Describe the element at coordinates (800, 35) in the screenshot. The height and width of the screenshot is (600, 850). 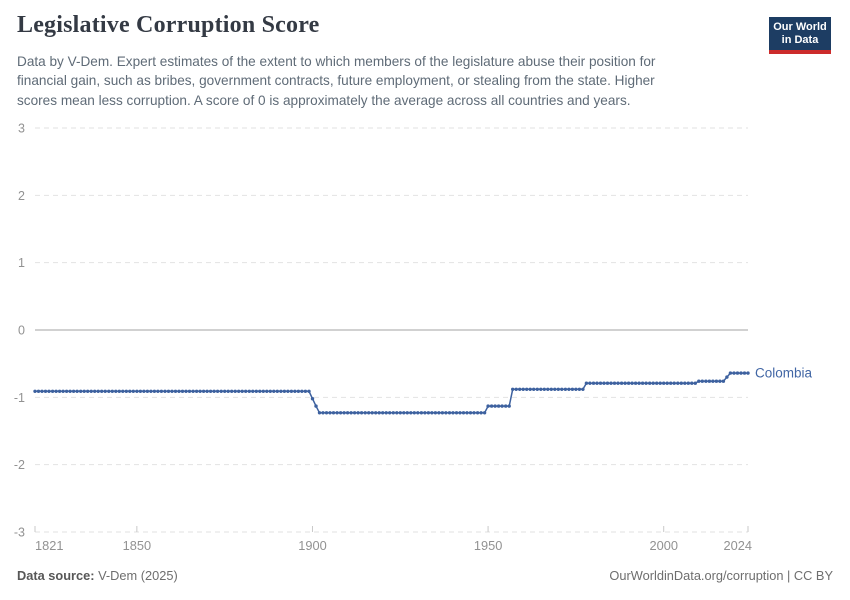
I see `owid-logo: Our World in Data` at that location.